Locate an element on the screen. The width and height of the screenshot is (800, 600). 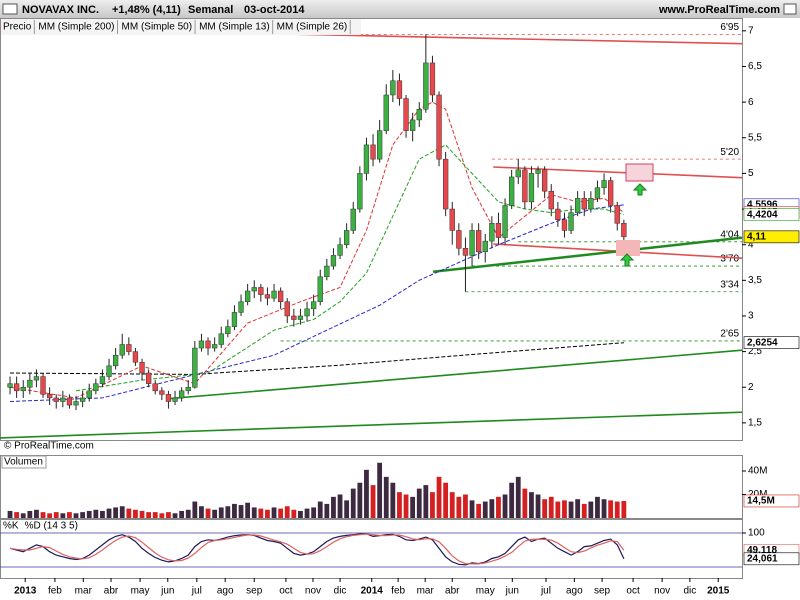
x-tick-label: sep is located at coordinates (602, 591).